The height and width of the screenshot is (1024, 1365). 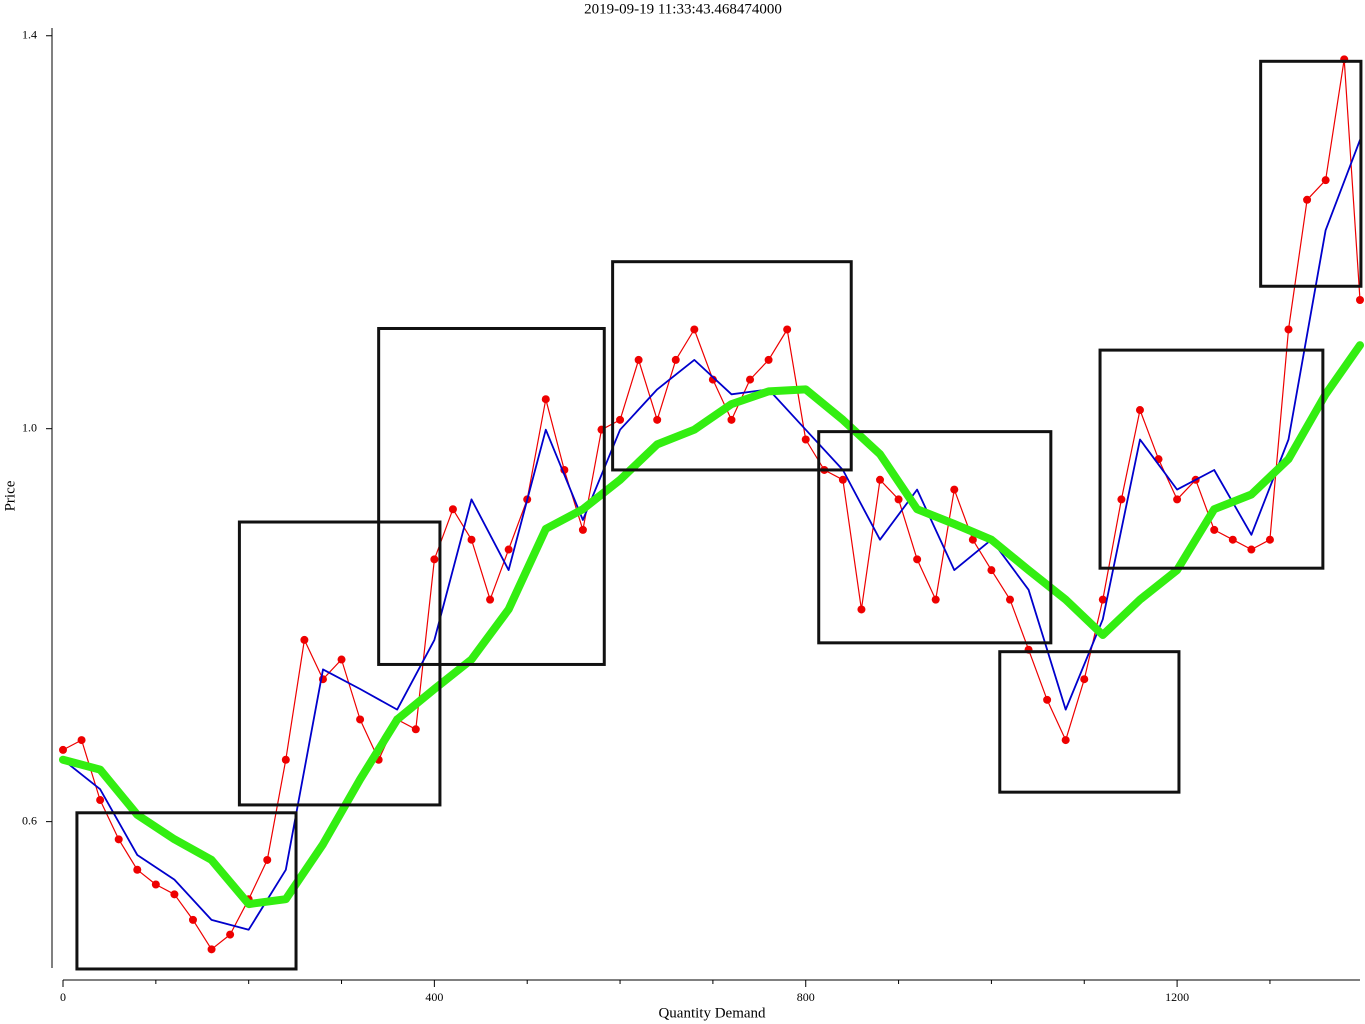 I want to click on y-tick-label: 0.6, so click(x=29, y=820).